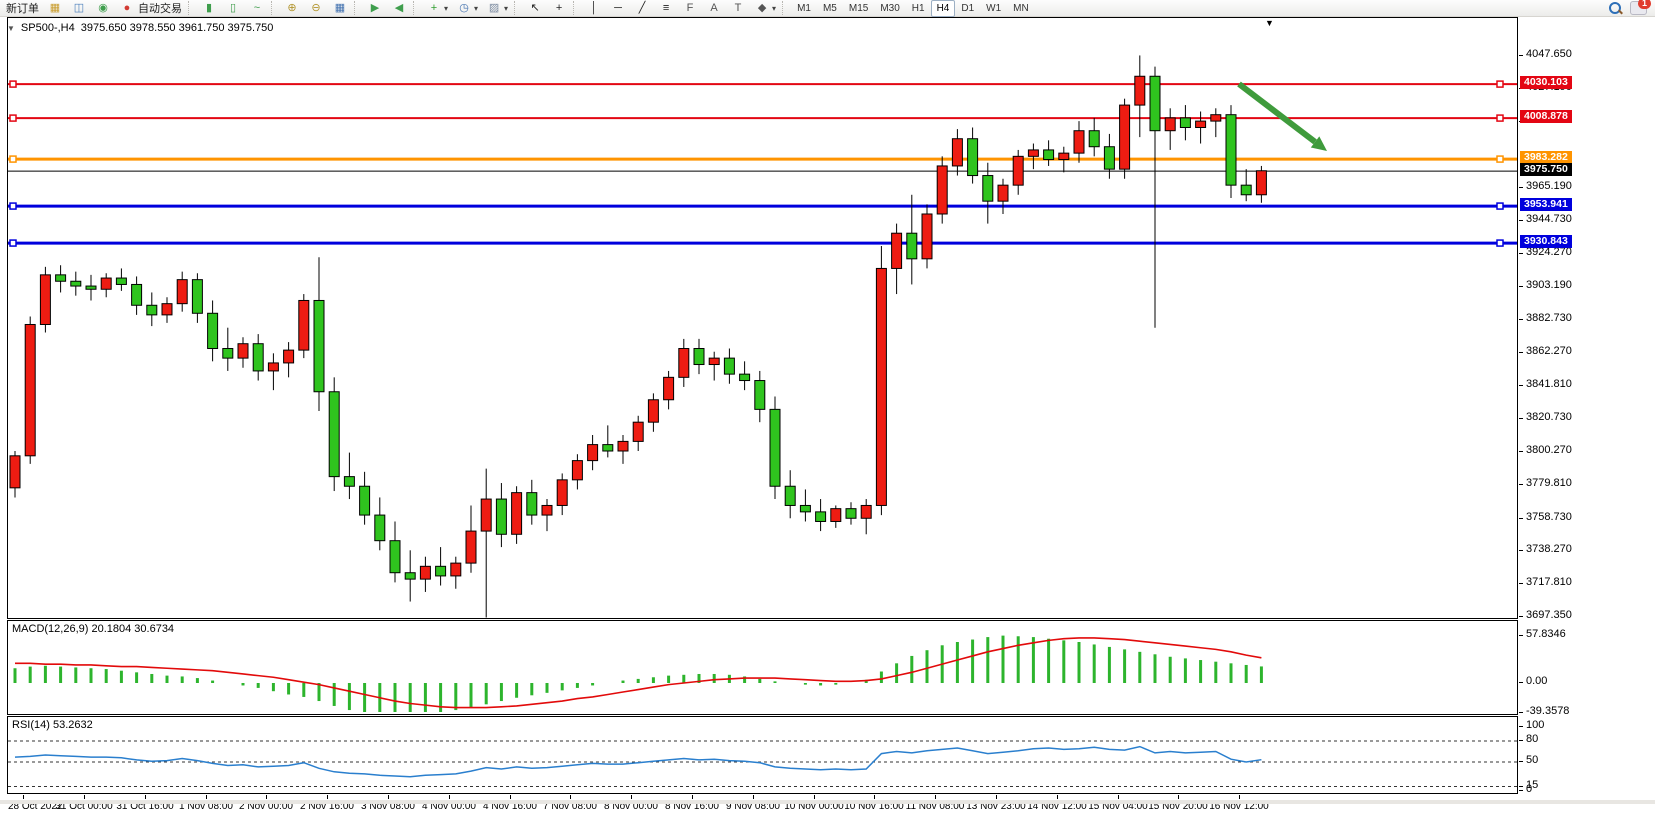 This screenshot has width=1655, height=821. Describe the element at coordinates (559, 8) in the screenshot. I see `crosshair-icon: +` at that location.